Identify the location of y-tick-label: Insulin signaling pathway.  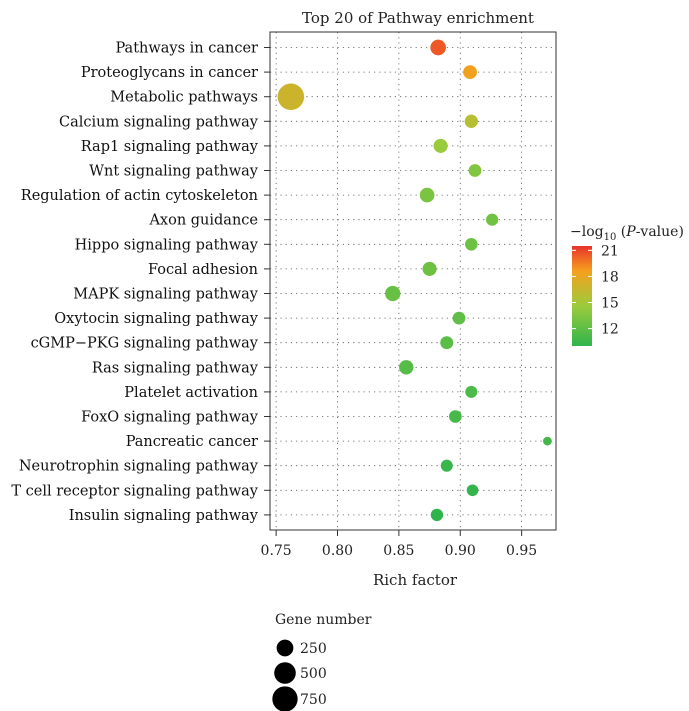
(164, 516).